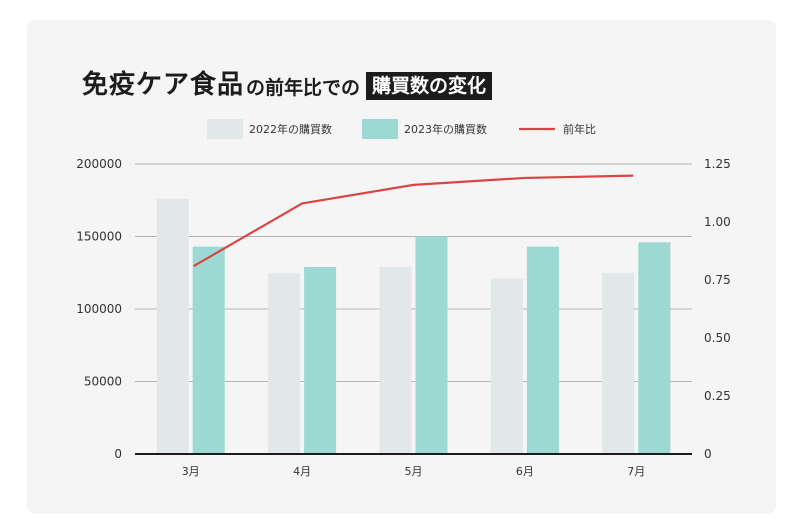 The height and width of the screenshot is (532, 804). Describe the element at coordinates (717, 280) in the screenshot. I see `y2-tick-label: 0.75` at that location.